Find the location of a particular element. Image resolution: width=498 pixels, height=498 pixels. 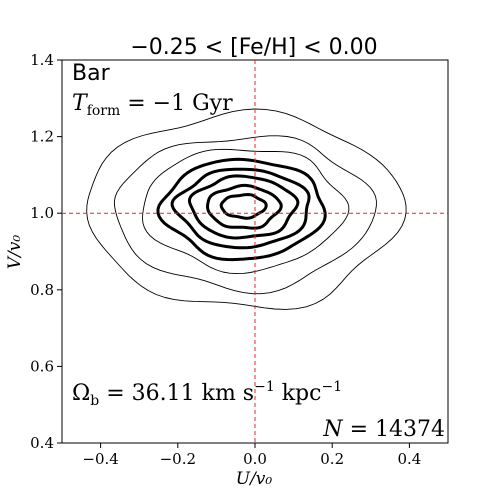

x-axis-ticks: −0.4 −0.2 0.0 0.2 0.4 is located at coordinates (251, 455).